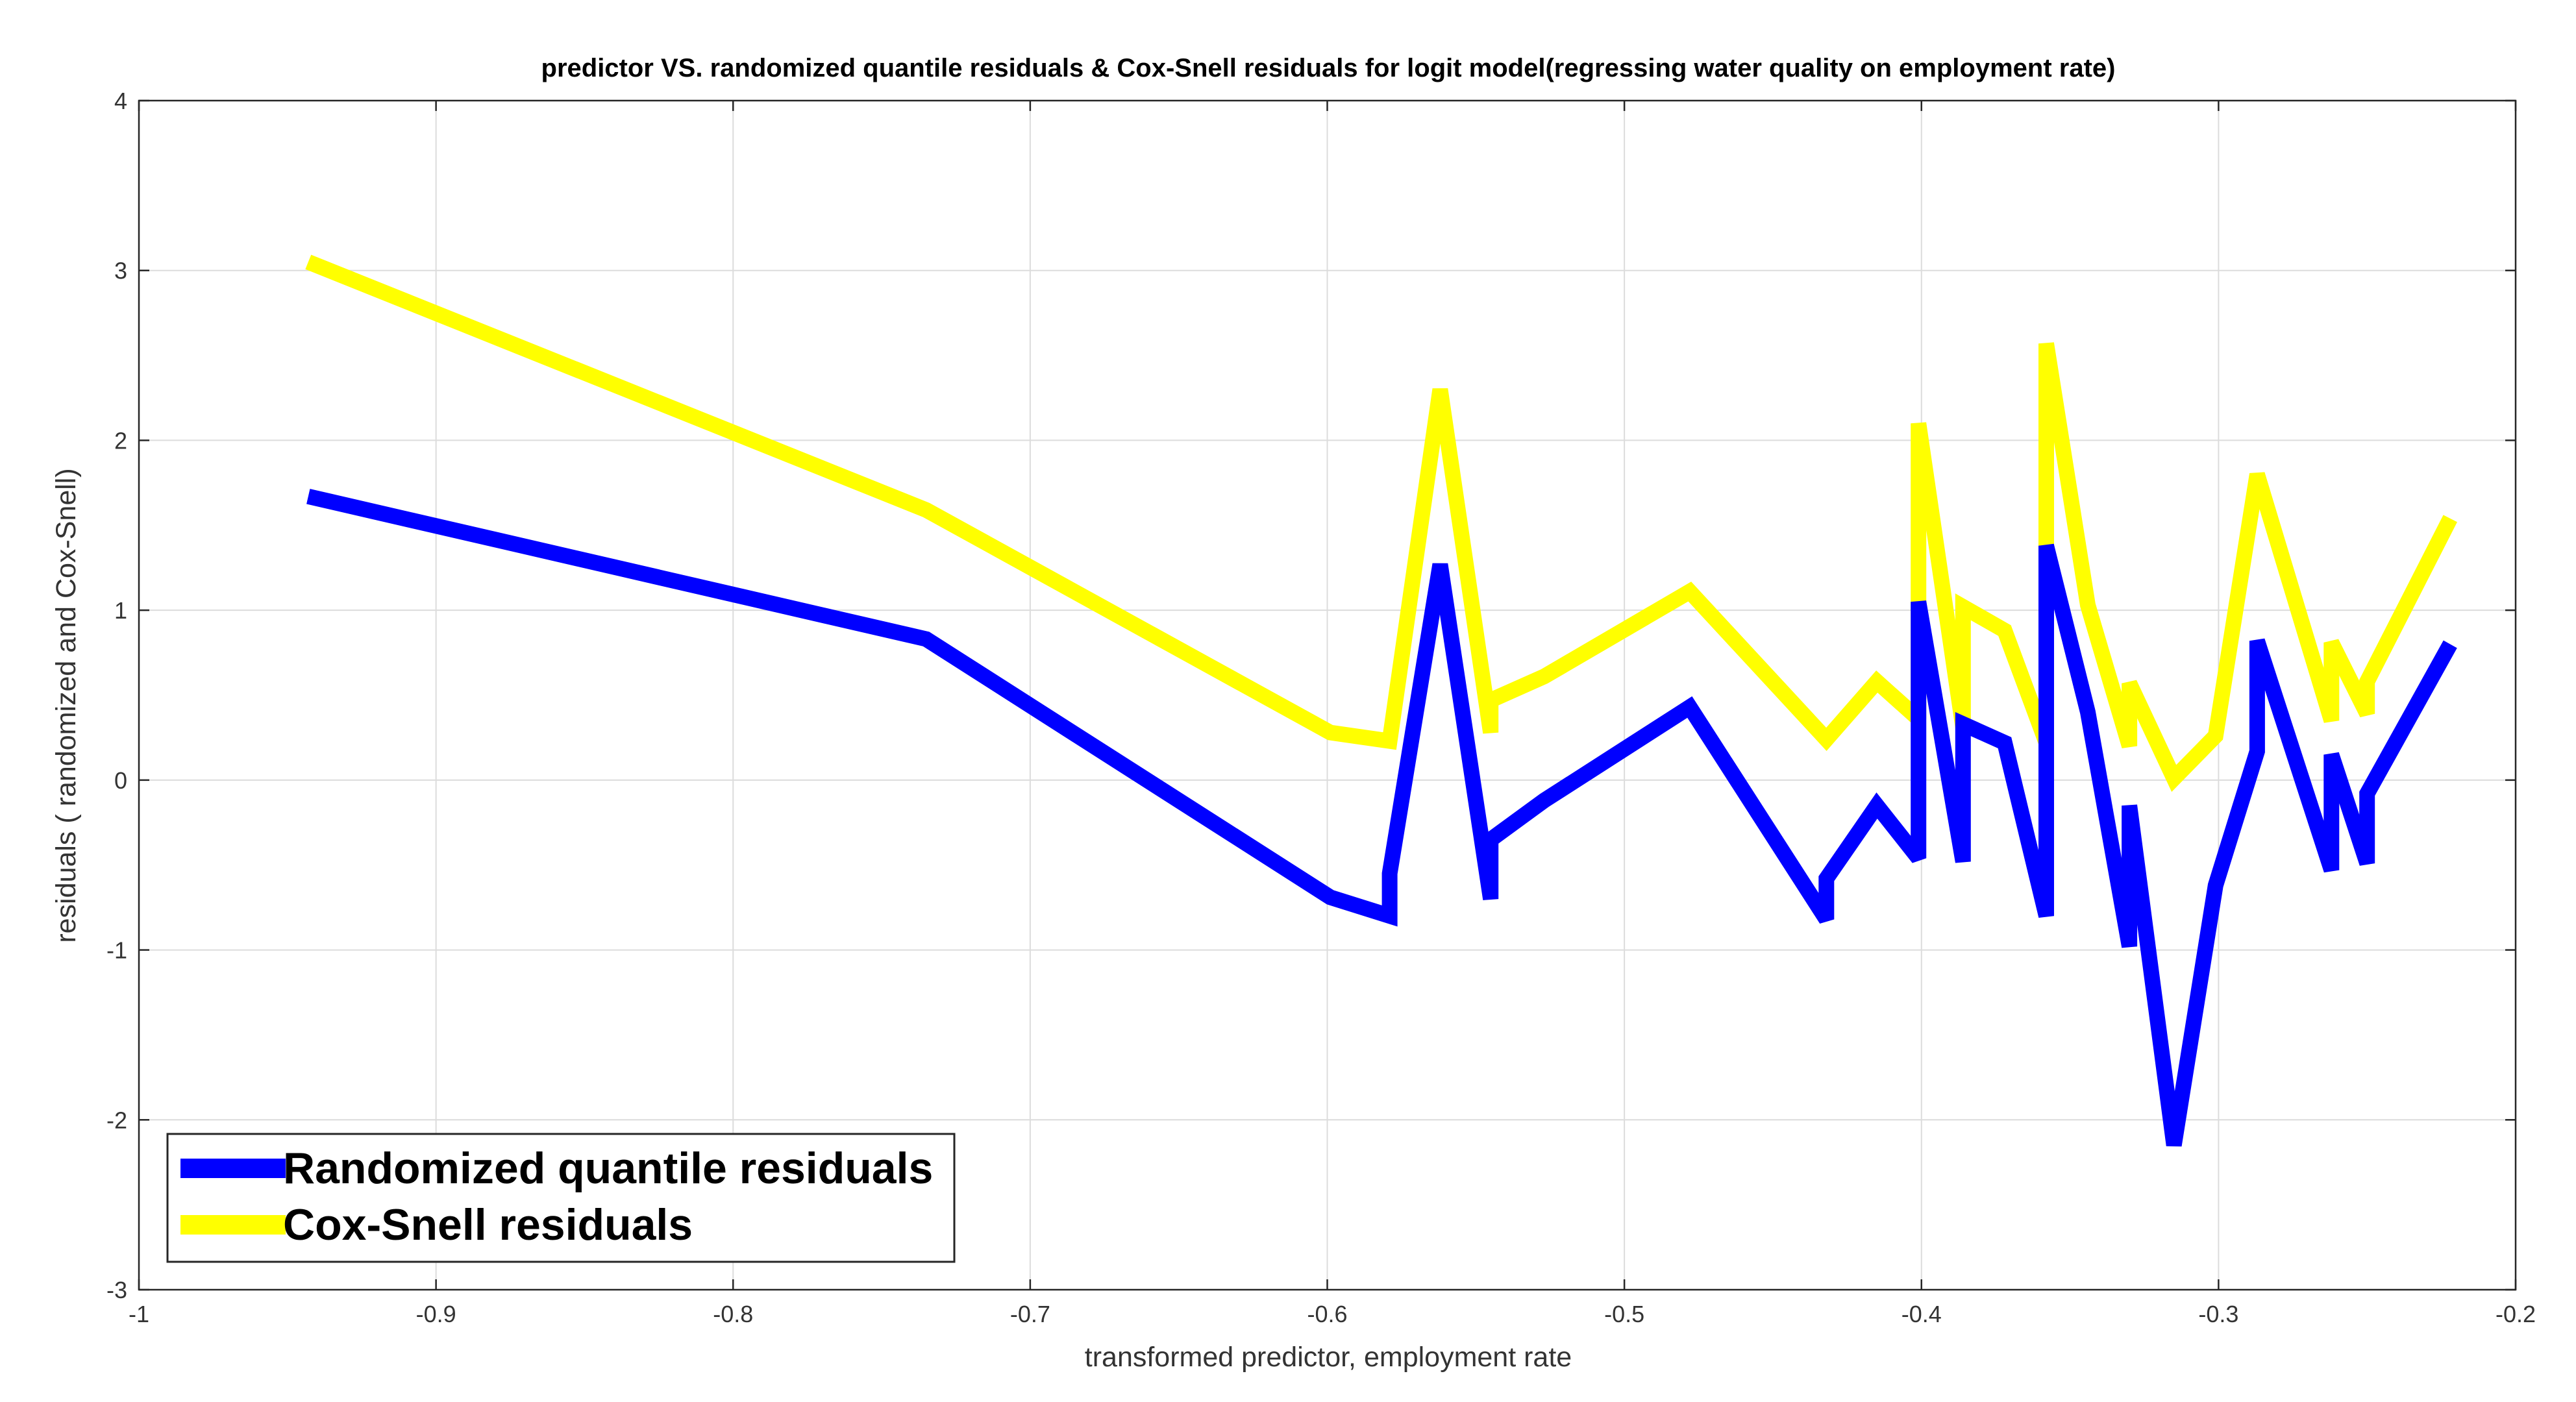 The width and height of the screenshot is (2576, 1402). I want to click on x-tick-label: -0.8, so click(733, 1314).